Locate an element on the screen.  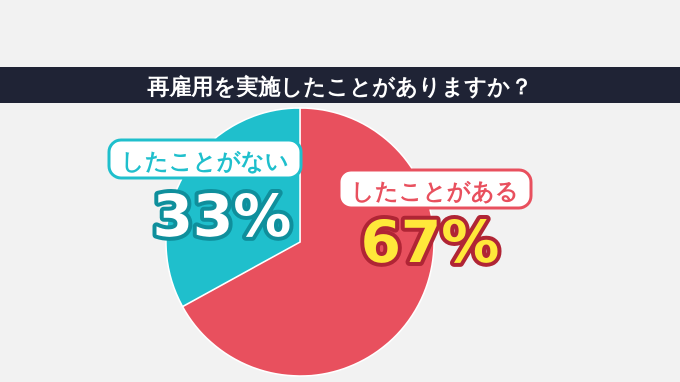
chart-title: 再雇用を実施したことがありますか？ is located at coordinates (339, 87).